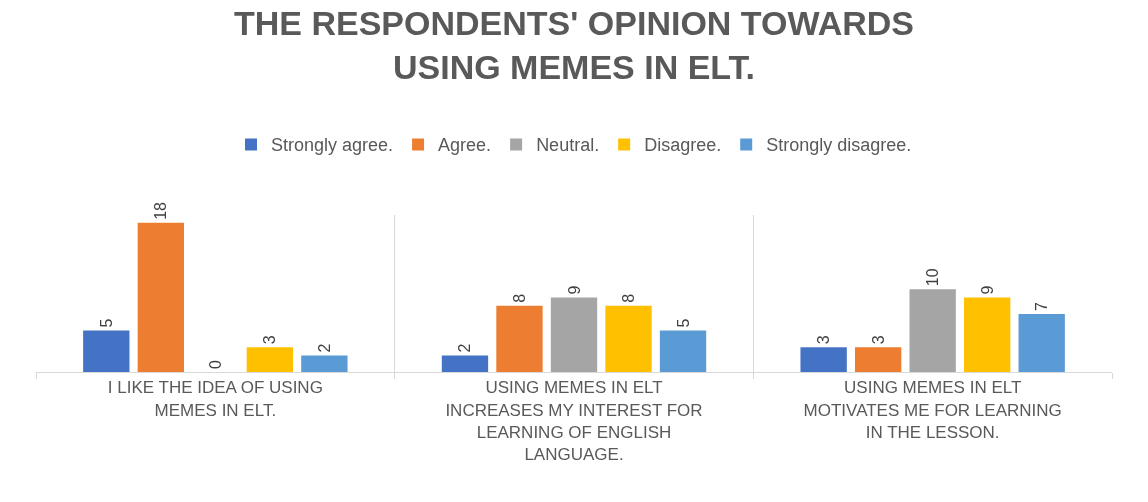 The height and width of the screenshot is (502, 1148). What do you see at coordinates (1042, 306) in the screenshot?
I see `data-label: 7` at bounding box center [1042, 306].